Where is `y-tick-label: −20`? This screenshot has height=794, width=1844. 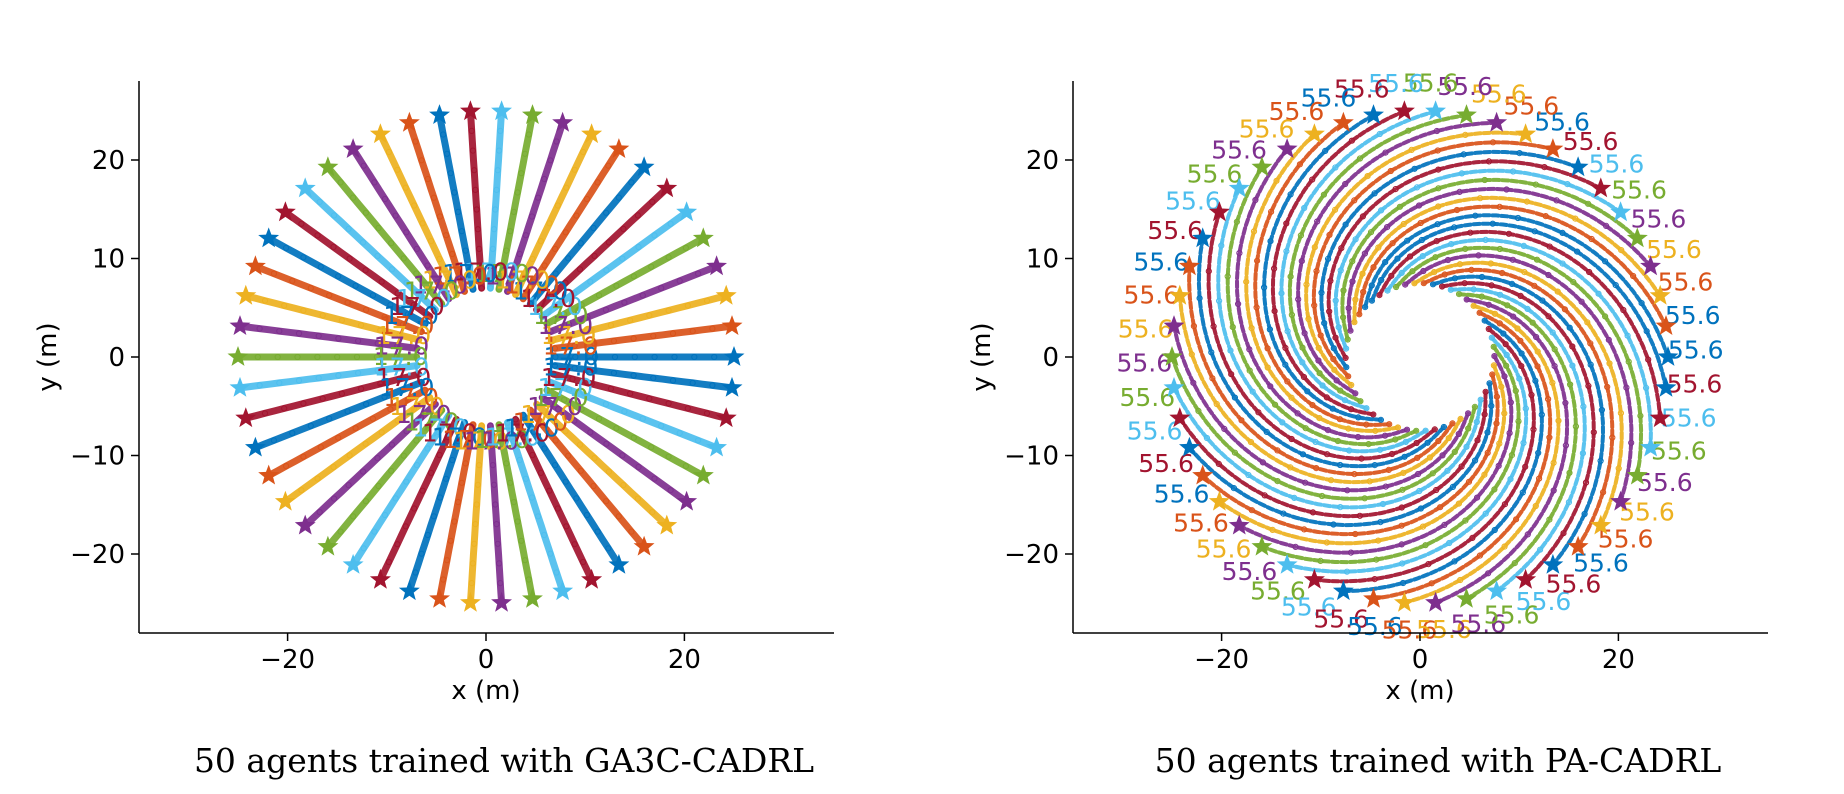 y-tick-label: −20 is located at coordinates (1031, 555).